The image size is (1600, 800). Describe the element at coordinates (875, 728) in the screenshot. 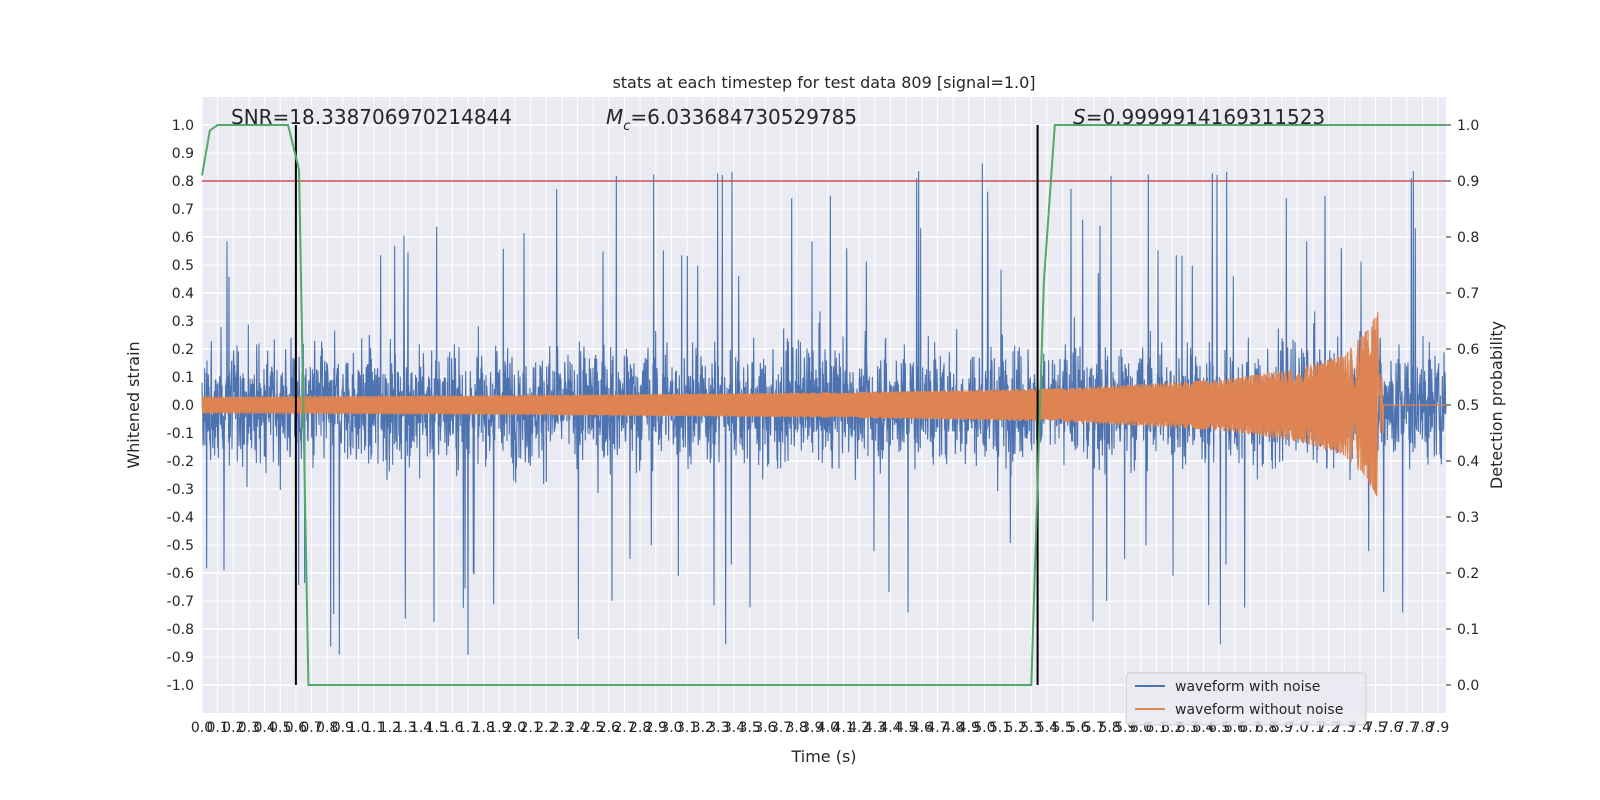

I see `x-tick-label: 4.3` at that location.